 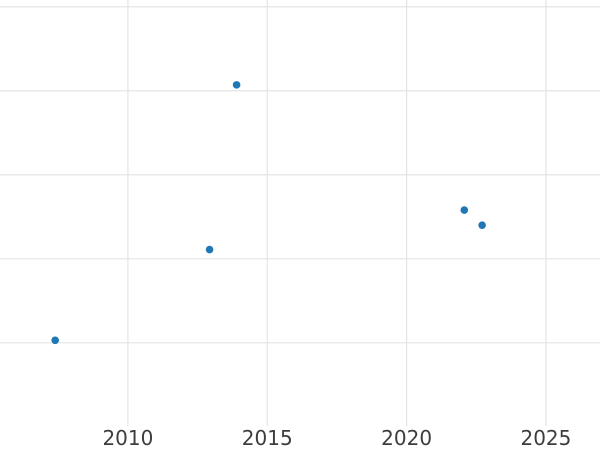 I want to click on x-tick-label: 2025, so click(x=545, y=438).